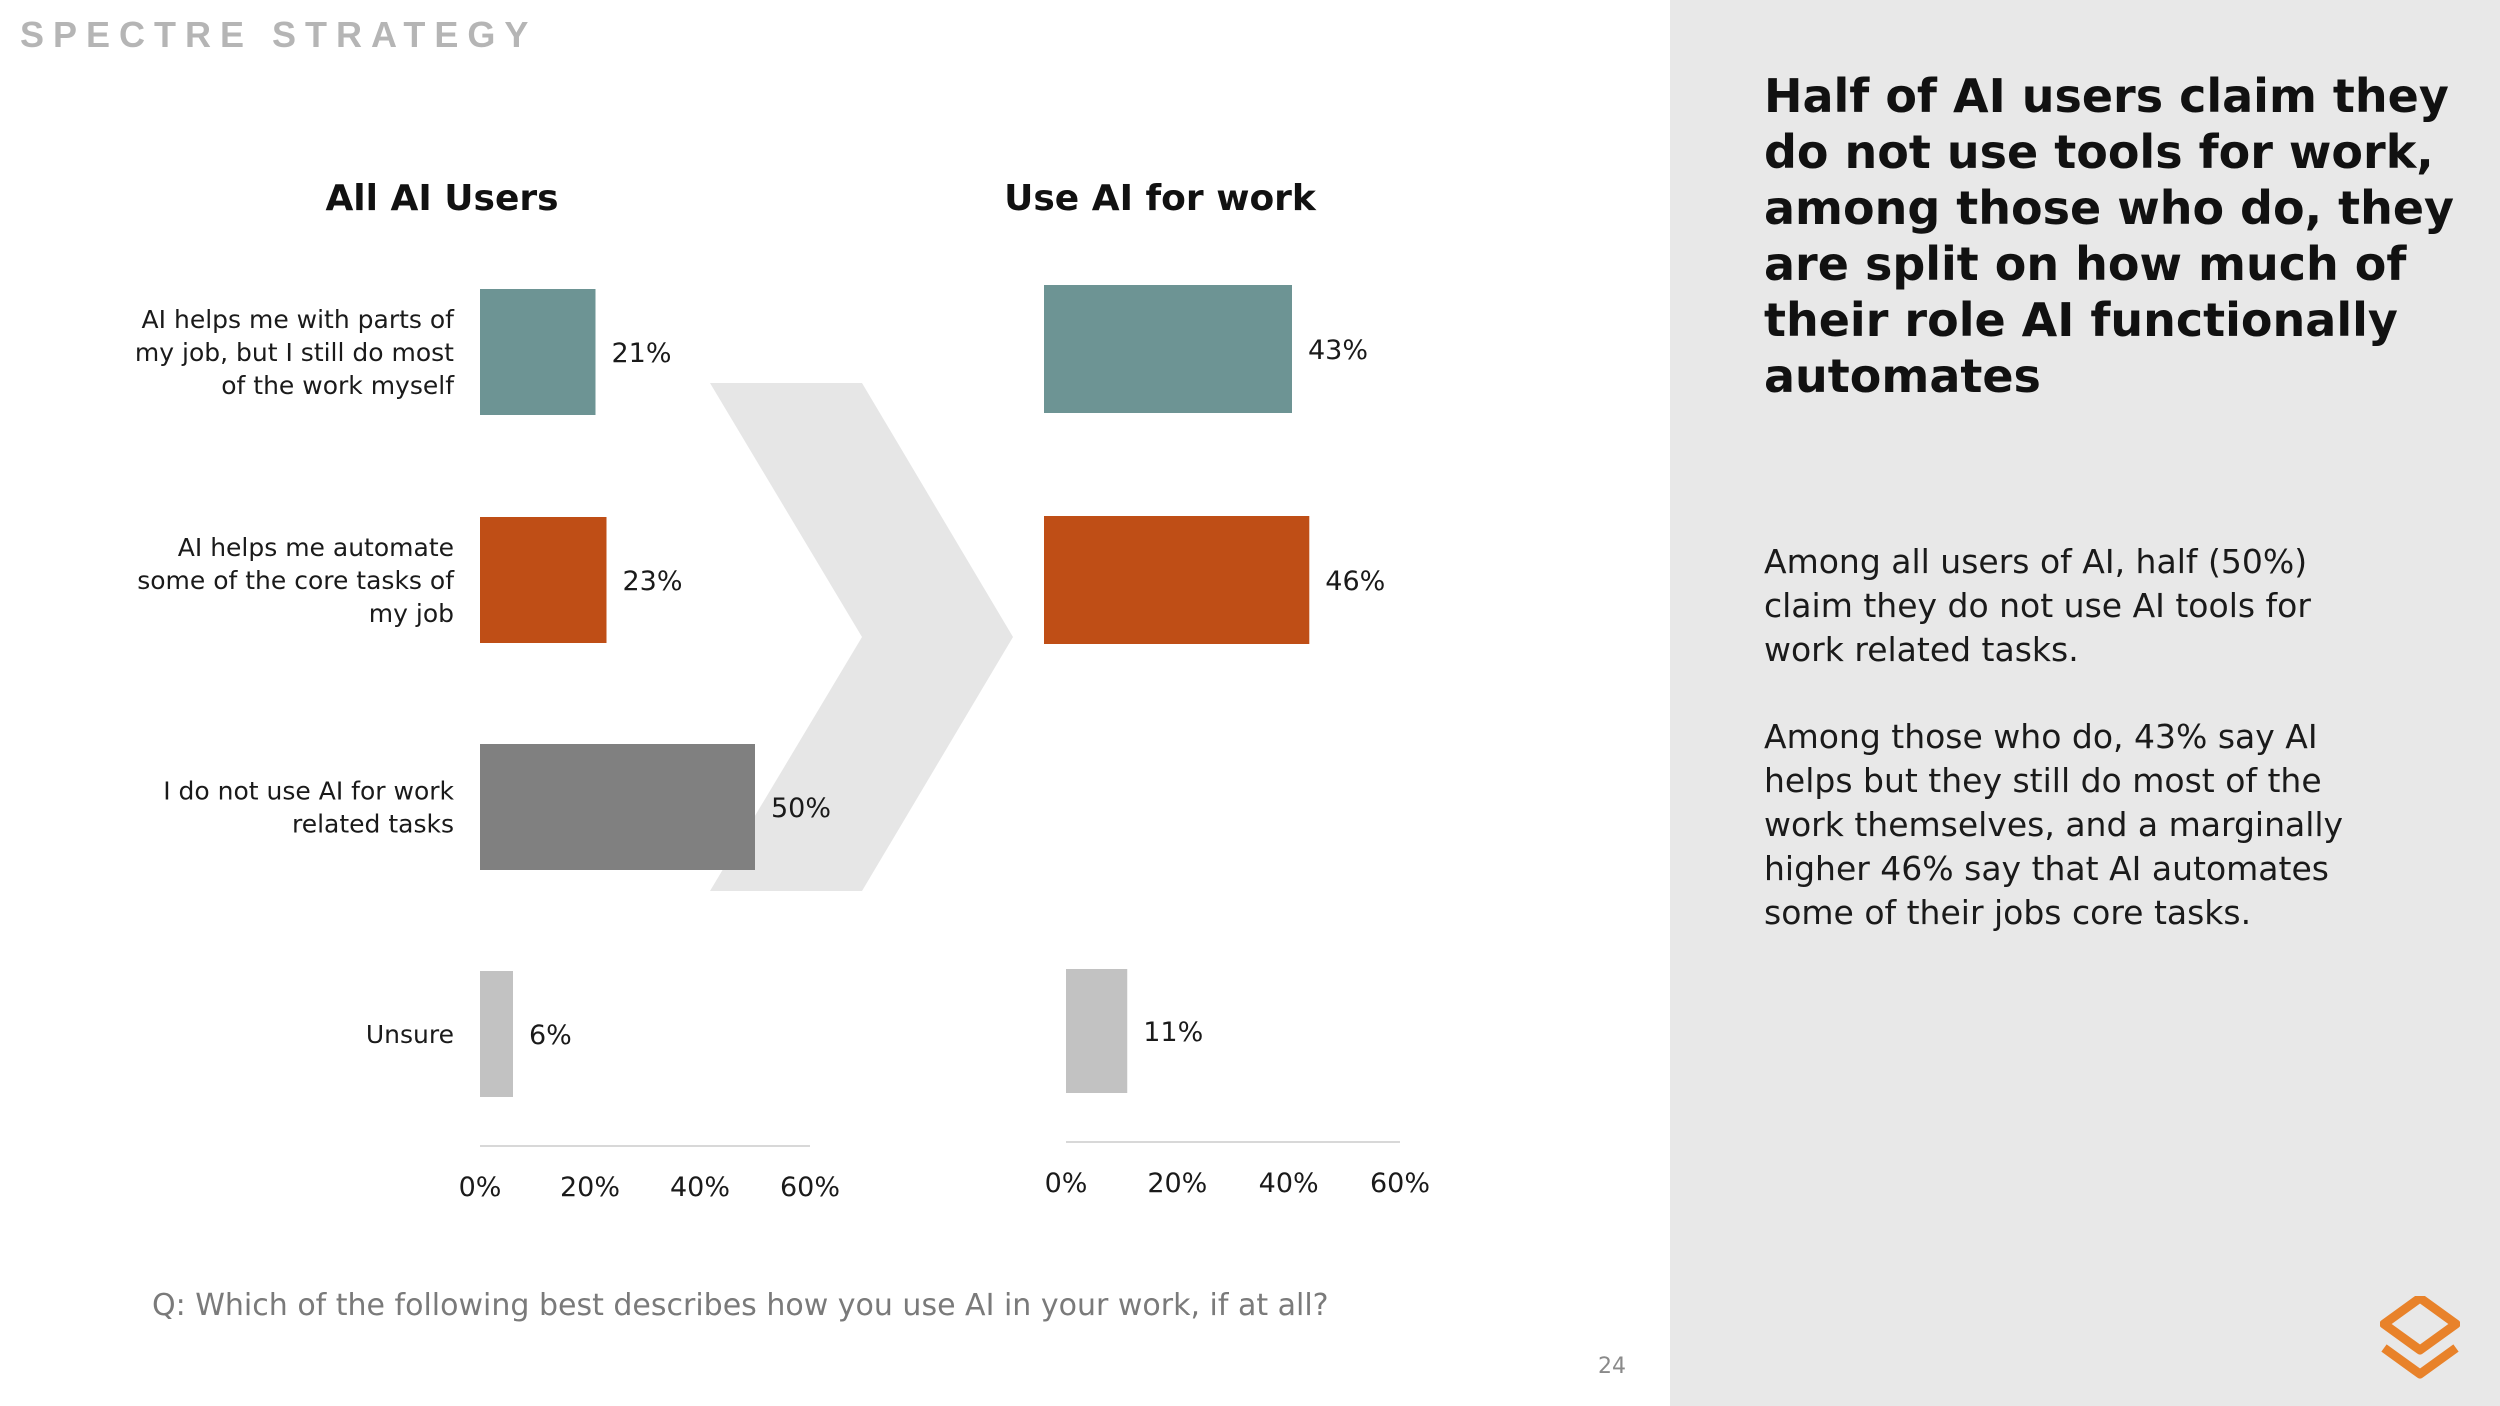 Image resolution: width=2500 pixels, height=1406 pixels. I want to click on value-label: 50%, so click(801, 808).